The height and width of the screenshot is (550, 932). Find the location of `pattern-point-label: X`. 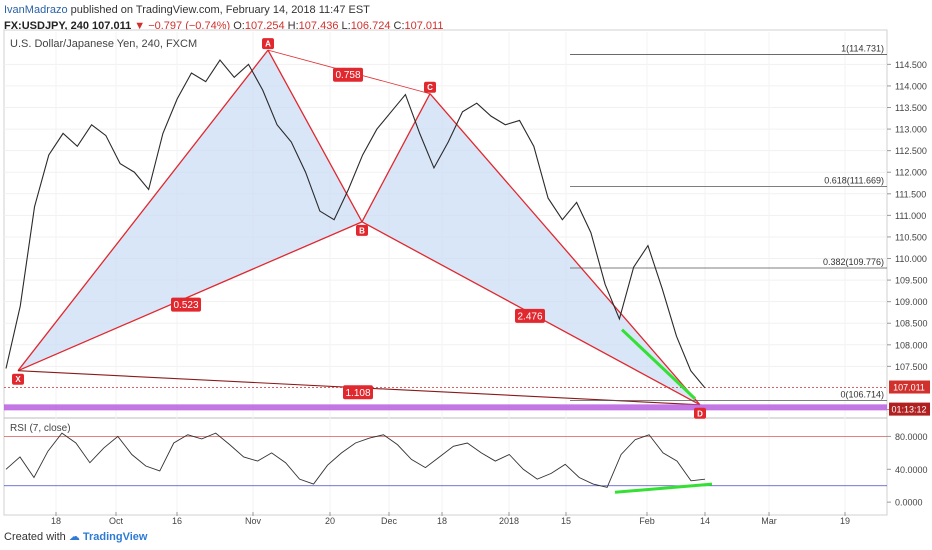

pattern-point-label: X is located at coordinates (18, 379).